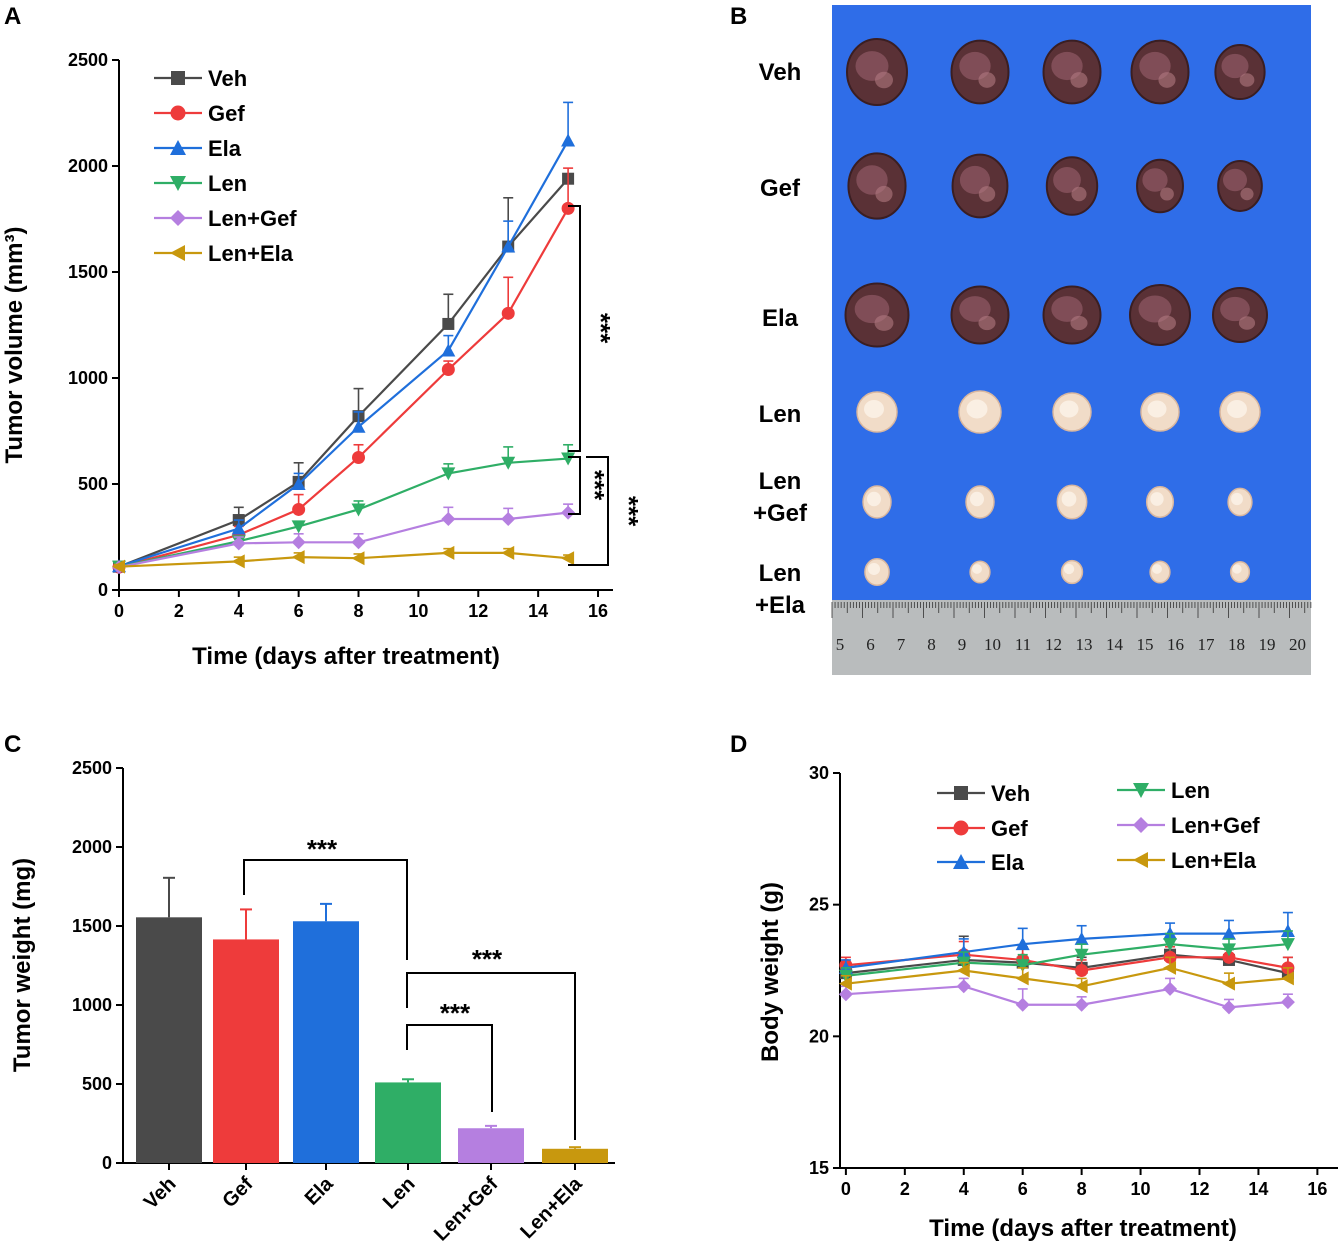  Describe the element at coordinates (225, 166) in the screenshot. I see `legend: Veh Gef Ela Len Len+Gef Len+Ela` at that location.